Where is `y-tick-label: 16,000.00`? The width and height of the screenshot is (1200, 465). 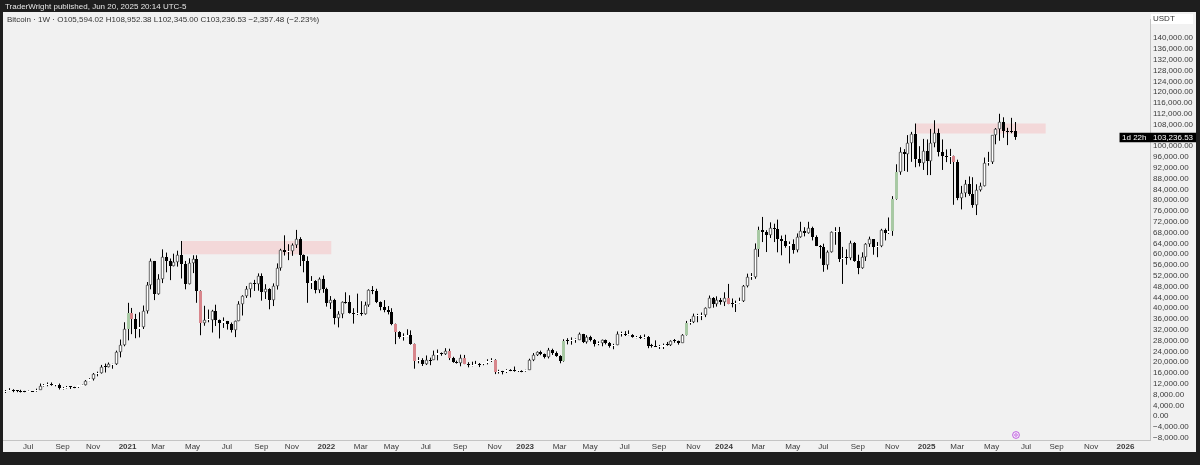
y-tick-label: 16,000.00 is located at coordinates (1171, 373).